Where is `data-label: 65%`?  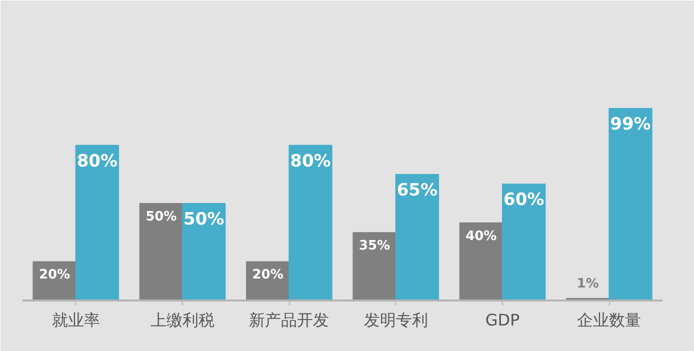 data-label: 65% is located at coordinates (417, 190).